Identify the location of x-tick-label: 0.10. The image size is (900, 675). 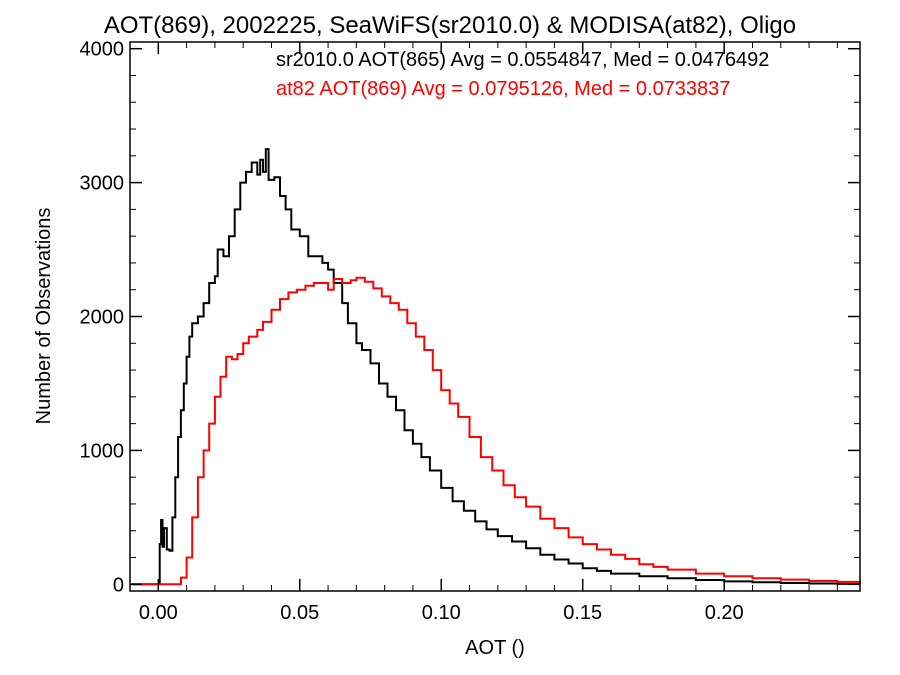
(441, 613).